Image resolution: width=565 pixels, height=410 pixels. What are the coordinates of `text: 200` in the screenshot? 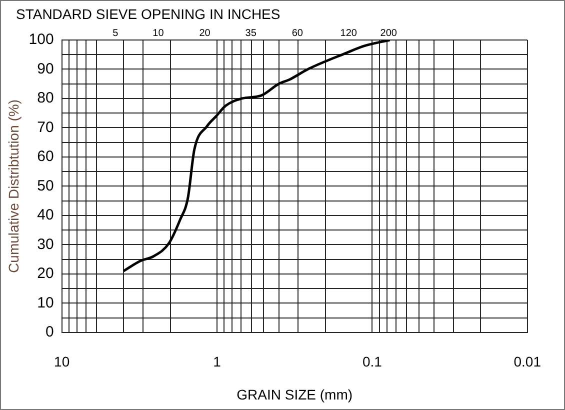 It's located at (389, 33).